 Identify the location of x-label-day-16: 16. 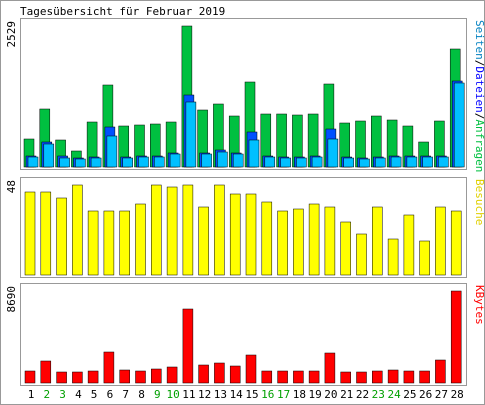
(267, 394).